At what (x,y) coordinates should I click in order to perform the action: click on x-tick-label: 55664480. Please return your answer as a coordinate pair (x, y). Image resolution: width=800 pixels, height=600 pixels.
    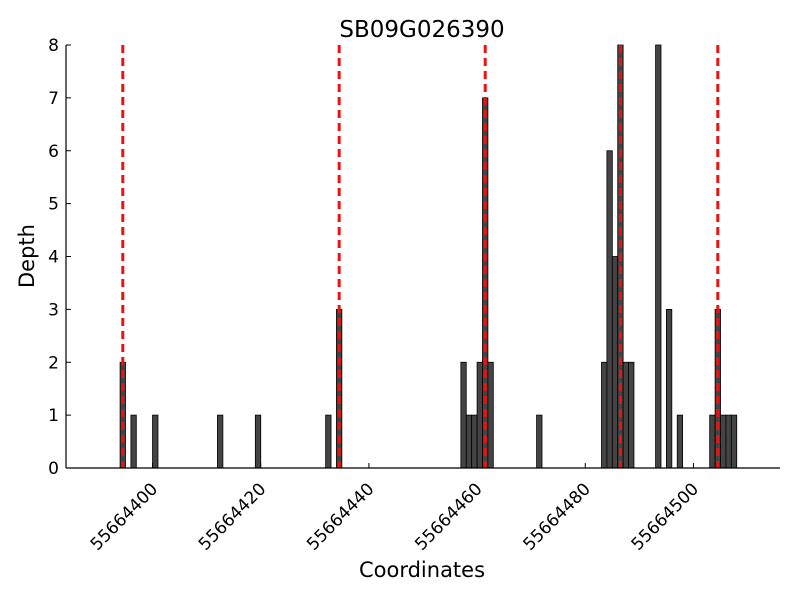
    Looking at the image, I should click on (556, 516).